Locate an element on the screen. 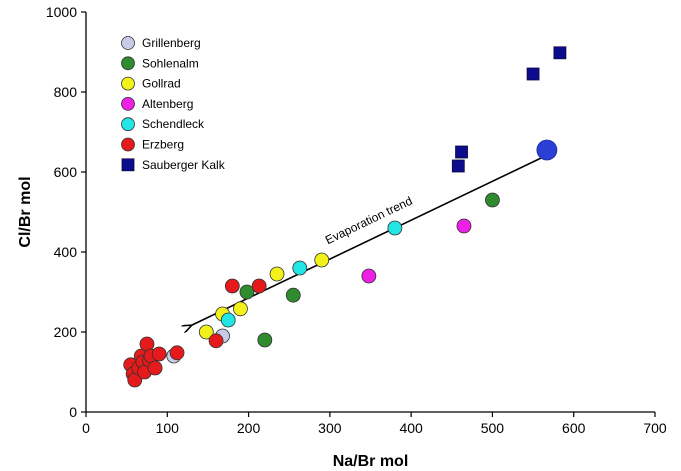  y-tick-label: 0 is located at coordinates (73, 412).